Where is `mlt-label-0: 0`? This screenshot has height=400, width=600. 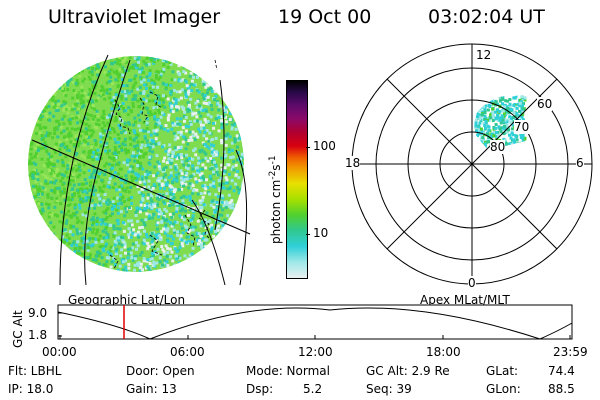
mlt-label-0: 0 is located at coordinates (472, 283).